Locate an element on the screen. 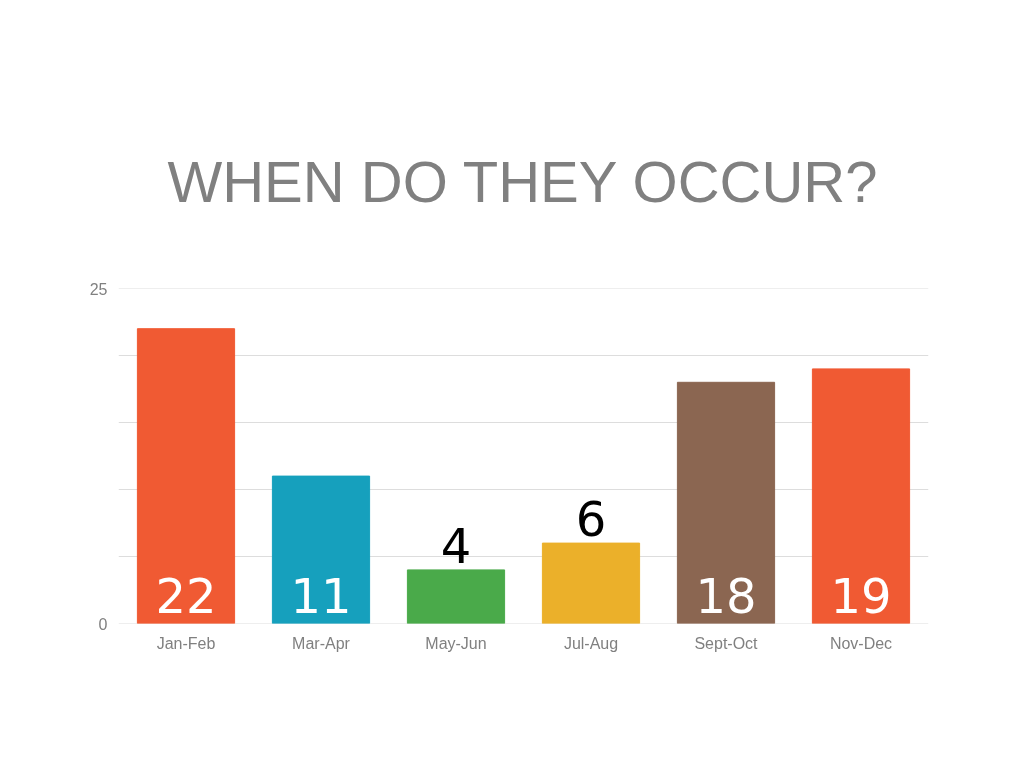 Image resolution: width=1024 pixels, height=768 pixels. x-tick-label: May-Jun is located at coordinates (456, 643).